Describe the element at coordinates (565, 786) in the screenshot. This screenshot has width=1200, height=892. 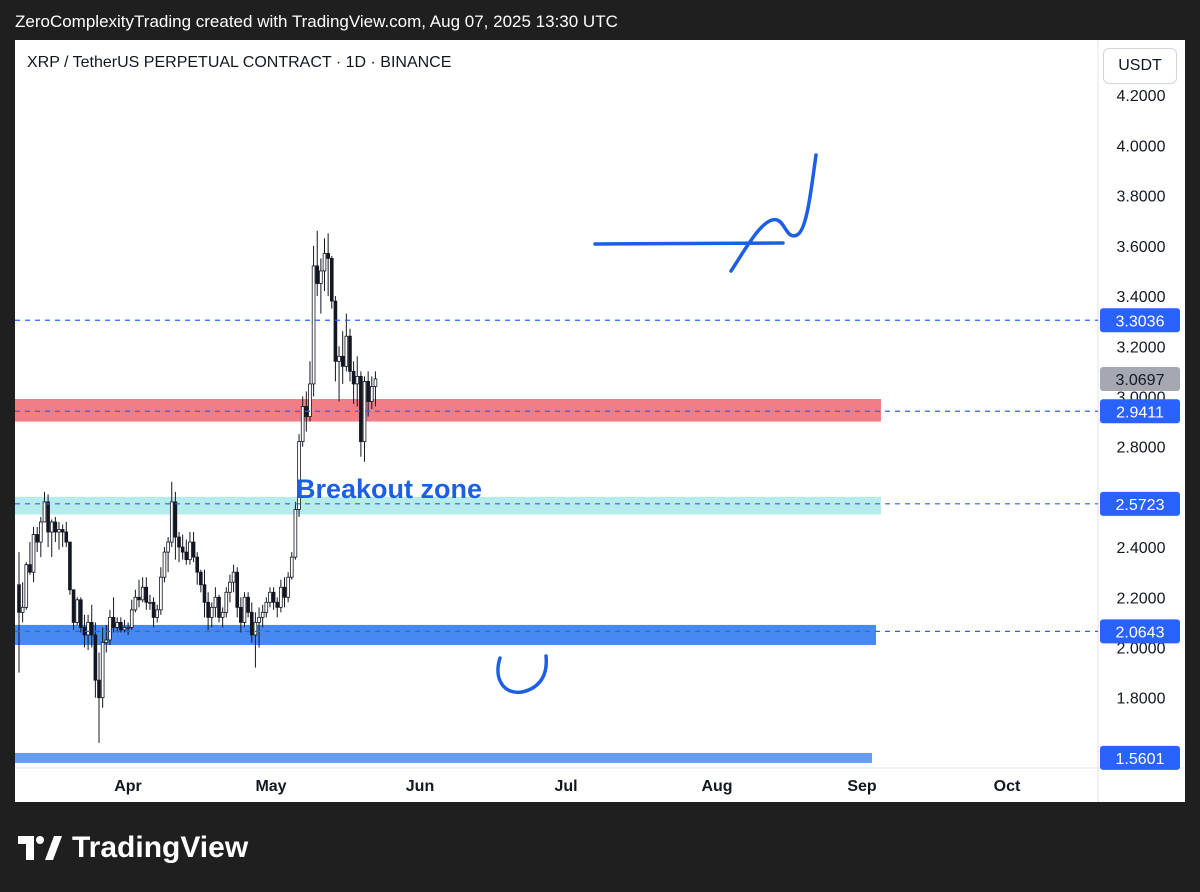
I see `x-axis-label: Jul` at that location.